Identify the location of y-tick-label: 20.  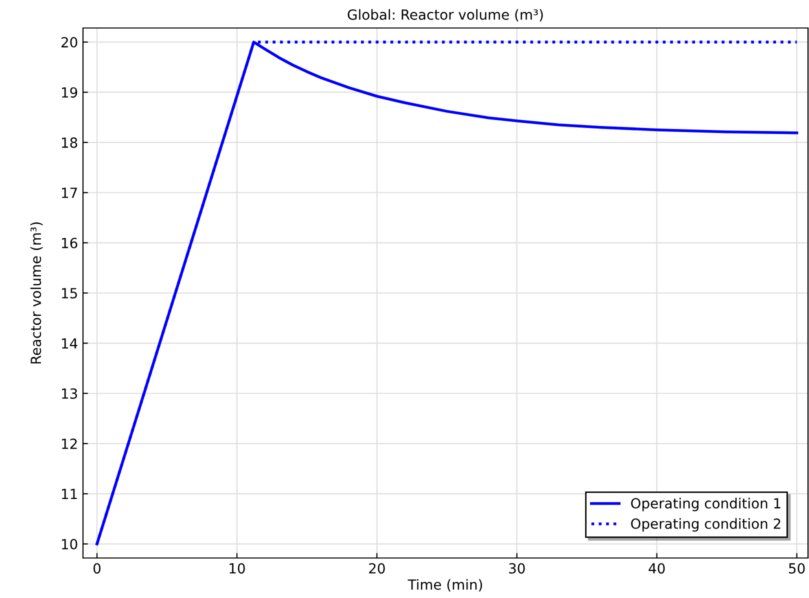
(69, 42).